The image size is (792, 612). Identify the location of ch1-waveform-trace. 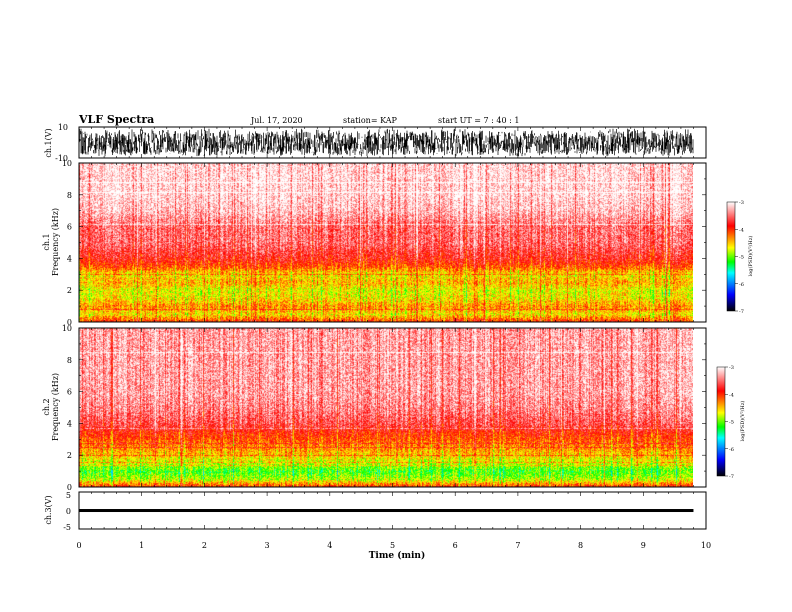
(386, 142).